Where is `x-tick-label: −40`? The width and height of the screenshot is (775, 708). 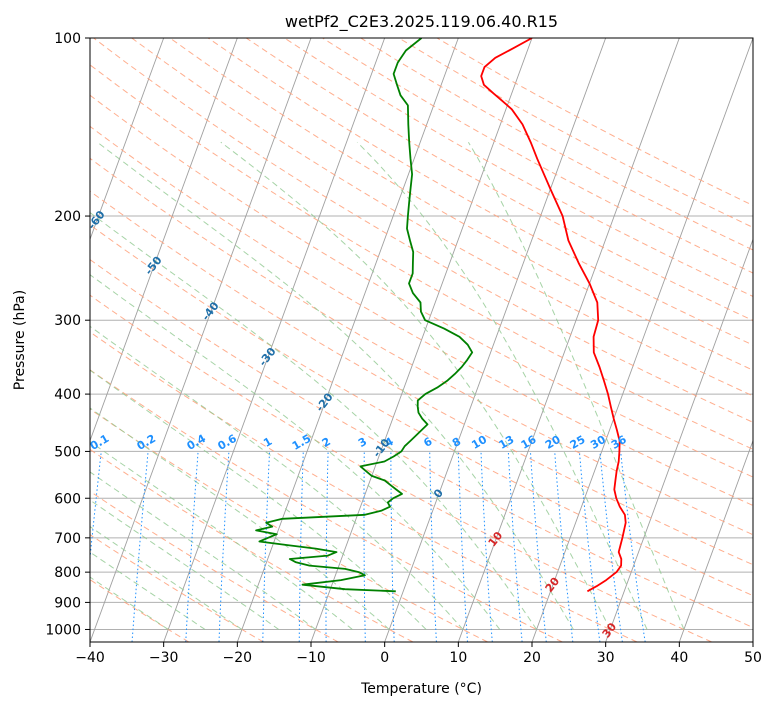
x-tick-label: −40 is located at coordinates (90, 658).